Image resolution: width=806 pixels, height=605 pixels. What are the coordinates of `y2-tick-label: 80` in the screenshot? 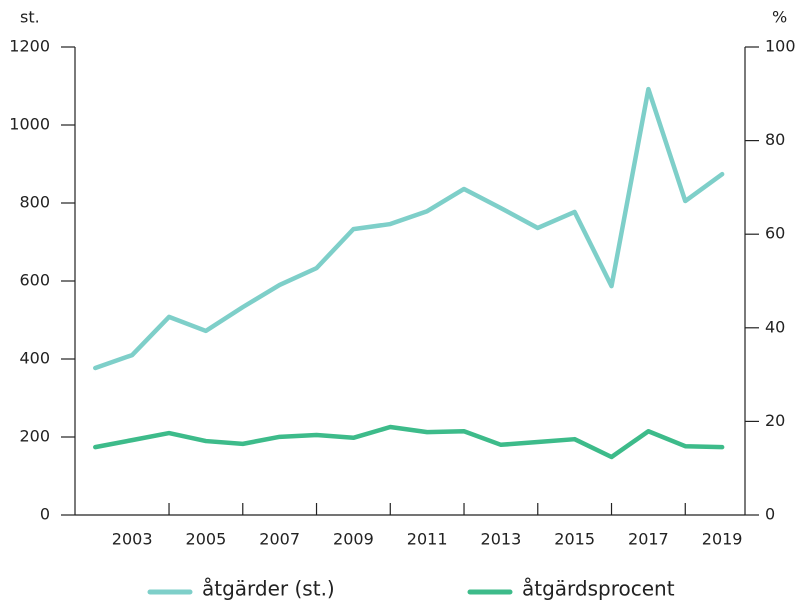 It's located at (775, 139).